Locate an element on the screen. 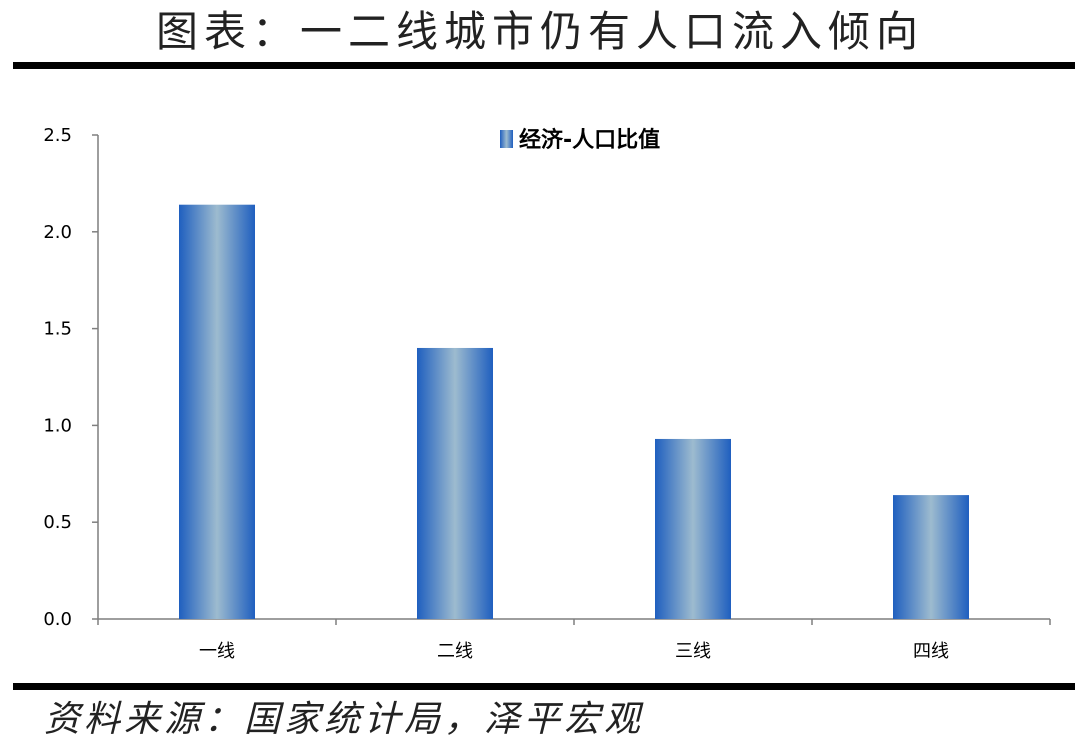 The height and width of the screenshot is (751, 1080). bottom-divider is located at coordinates (544, 686).